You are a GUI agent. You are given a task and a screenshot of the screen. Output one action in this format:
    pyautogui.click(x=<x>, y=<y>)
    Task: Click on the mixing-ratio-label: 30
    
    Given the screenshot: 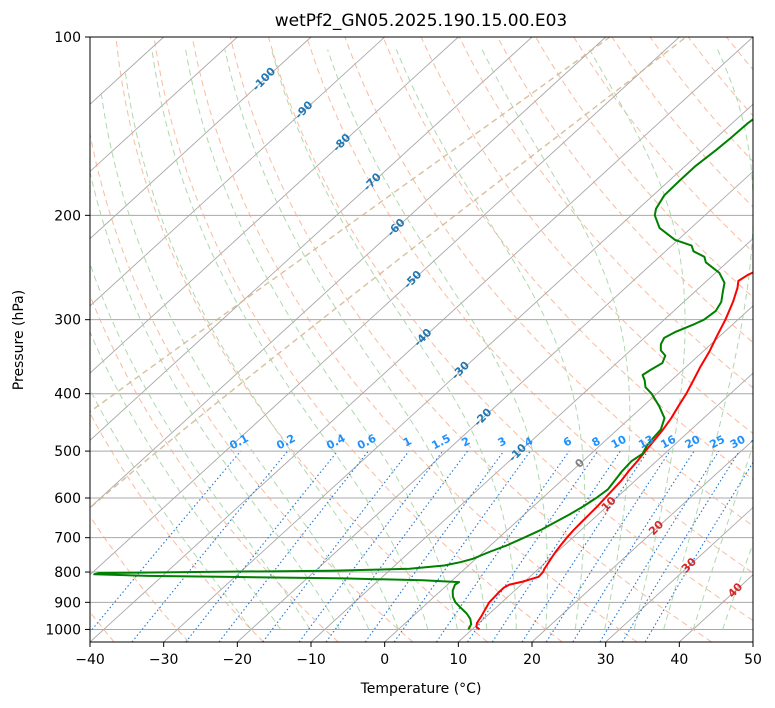 What is the action you would take?
    pyautogui.click(x=738, y=442)
    